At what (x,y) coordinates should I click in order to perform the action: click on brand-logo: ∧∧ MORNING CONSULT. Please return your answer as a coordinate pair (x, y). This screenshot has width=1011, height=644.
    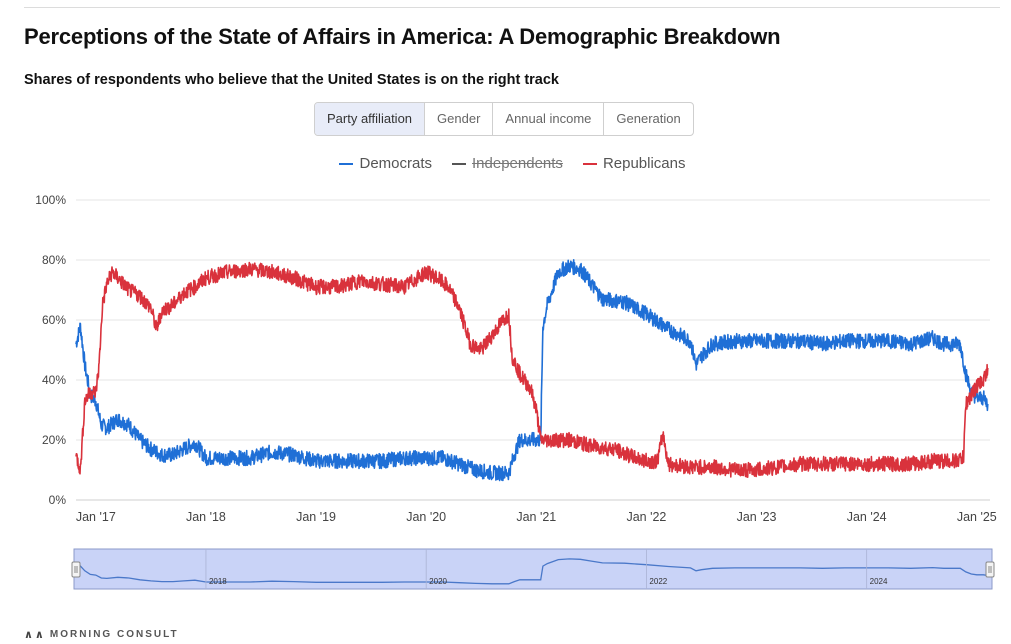
    Looking at the image, I should click on (101, 634).